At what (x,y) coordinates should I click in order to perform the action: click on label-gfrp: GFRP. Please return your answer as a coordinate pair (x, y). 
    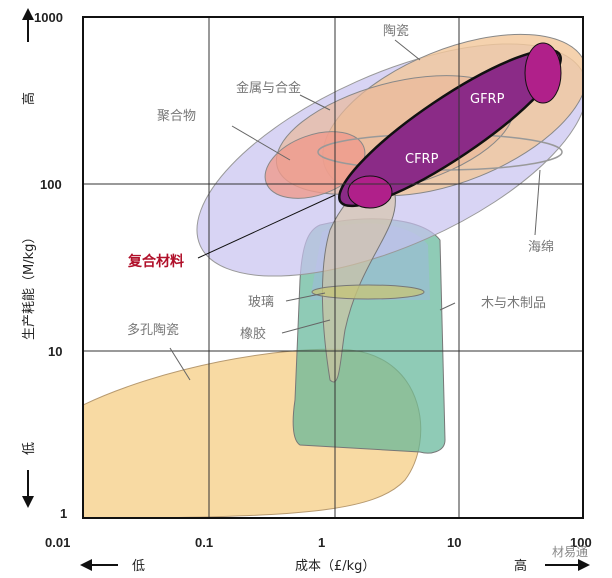
    Looking at the image, I should click on (487, 99).